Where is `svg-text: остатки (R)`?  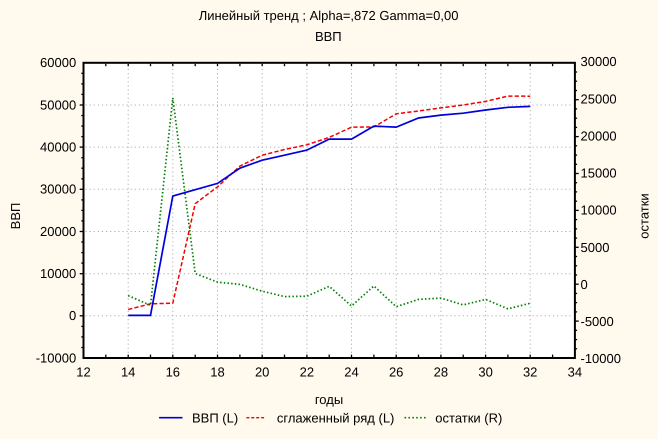 svg-text: остатки (R) is located at coordinates (468, 418).